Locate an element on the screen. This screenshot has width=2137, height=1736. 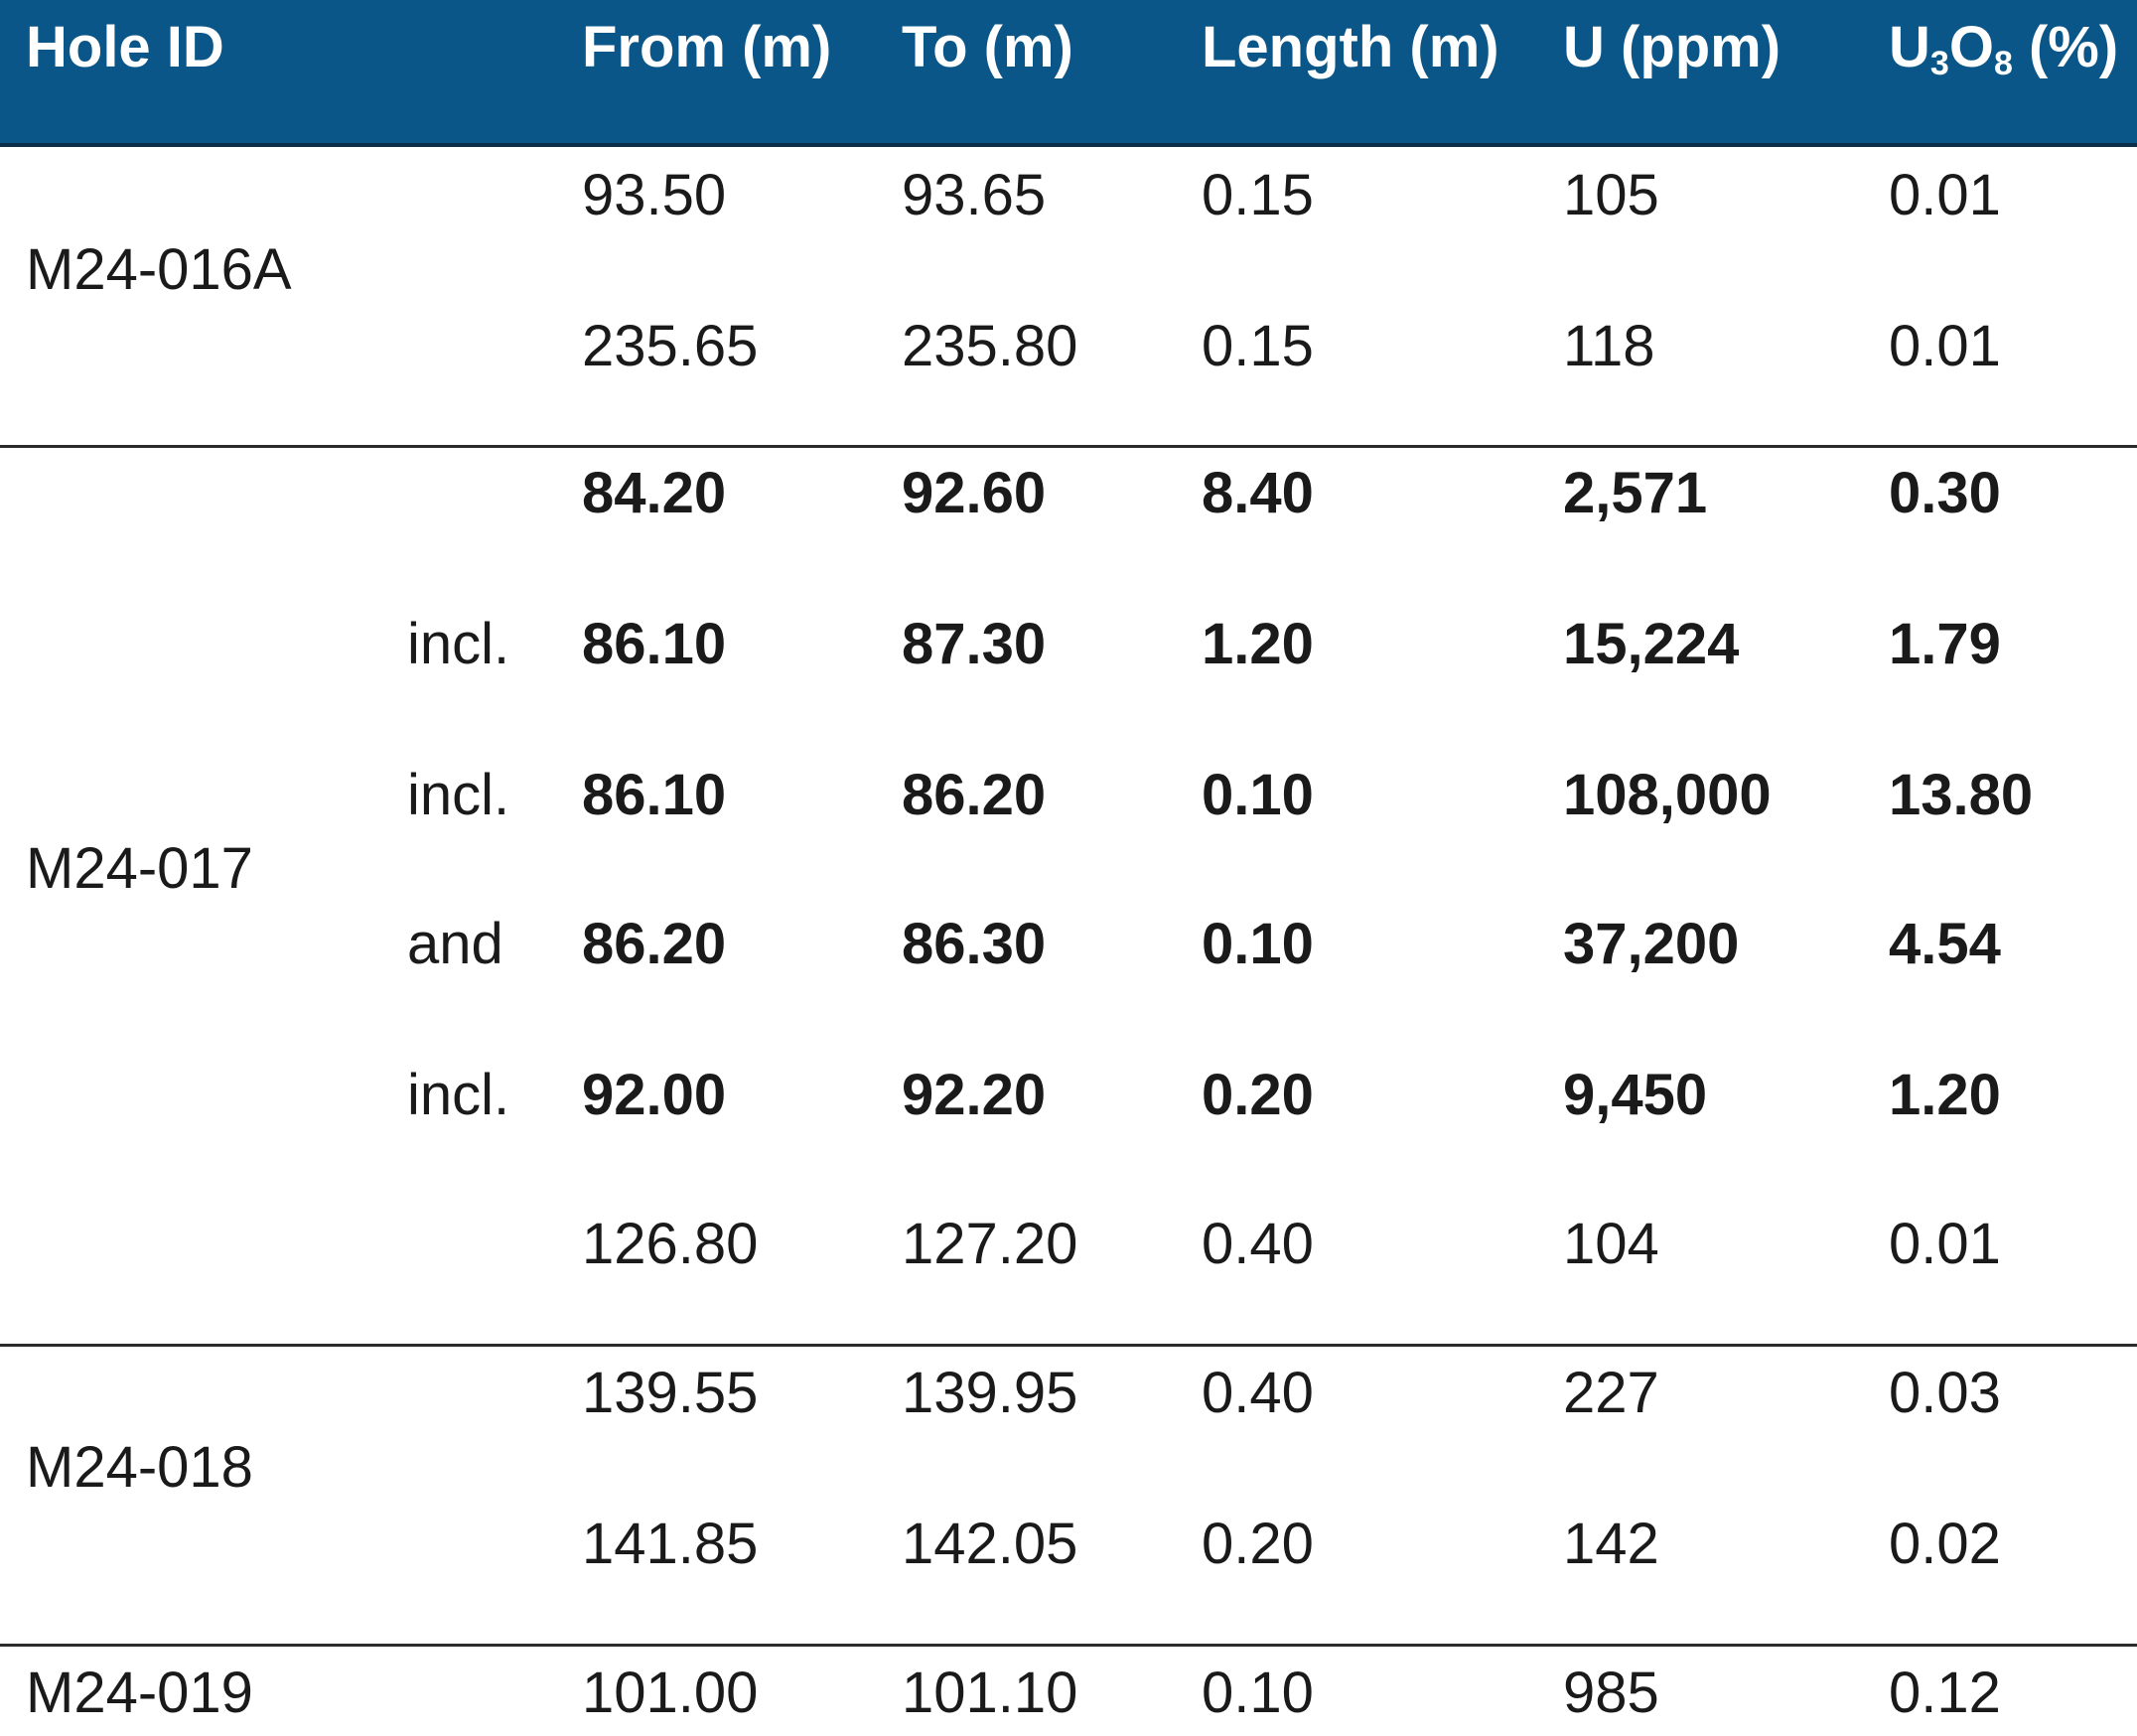
row-u-ppm: 108,000 is located at coordinates (1667, 795).